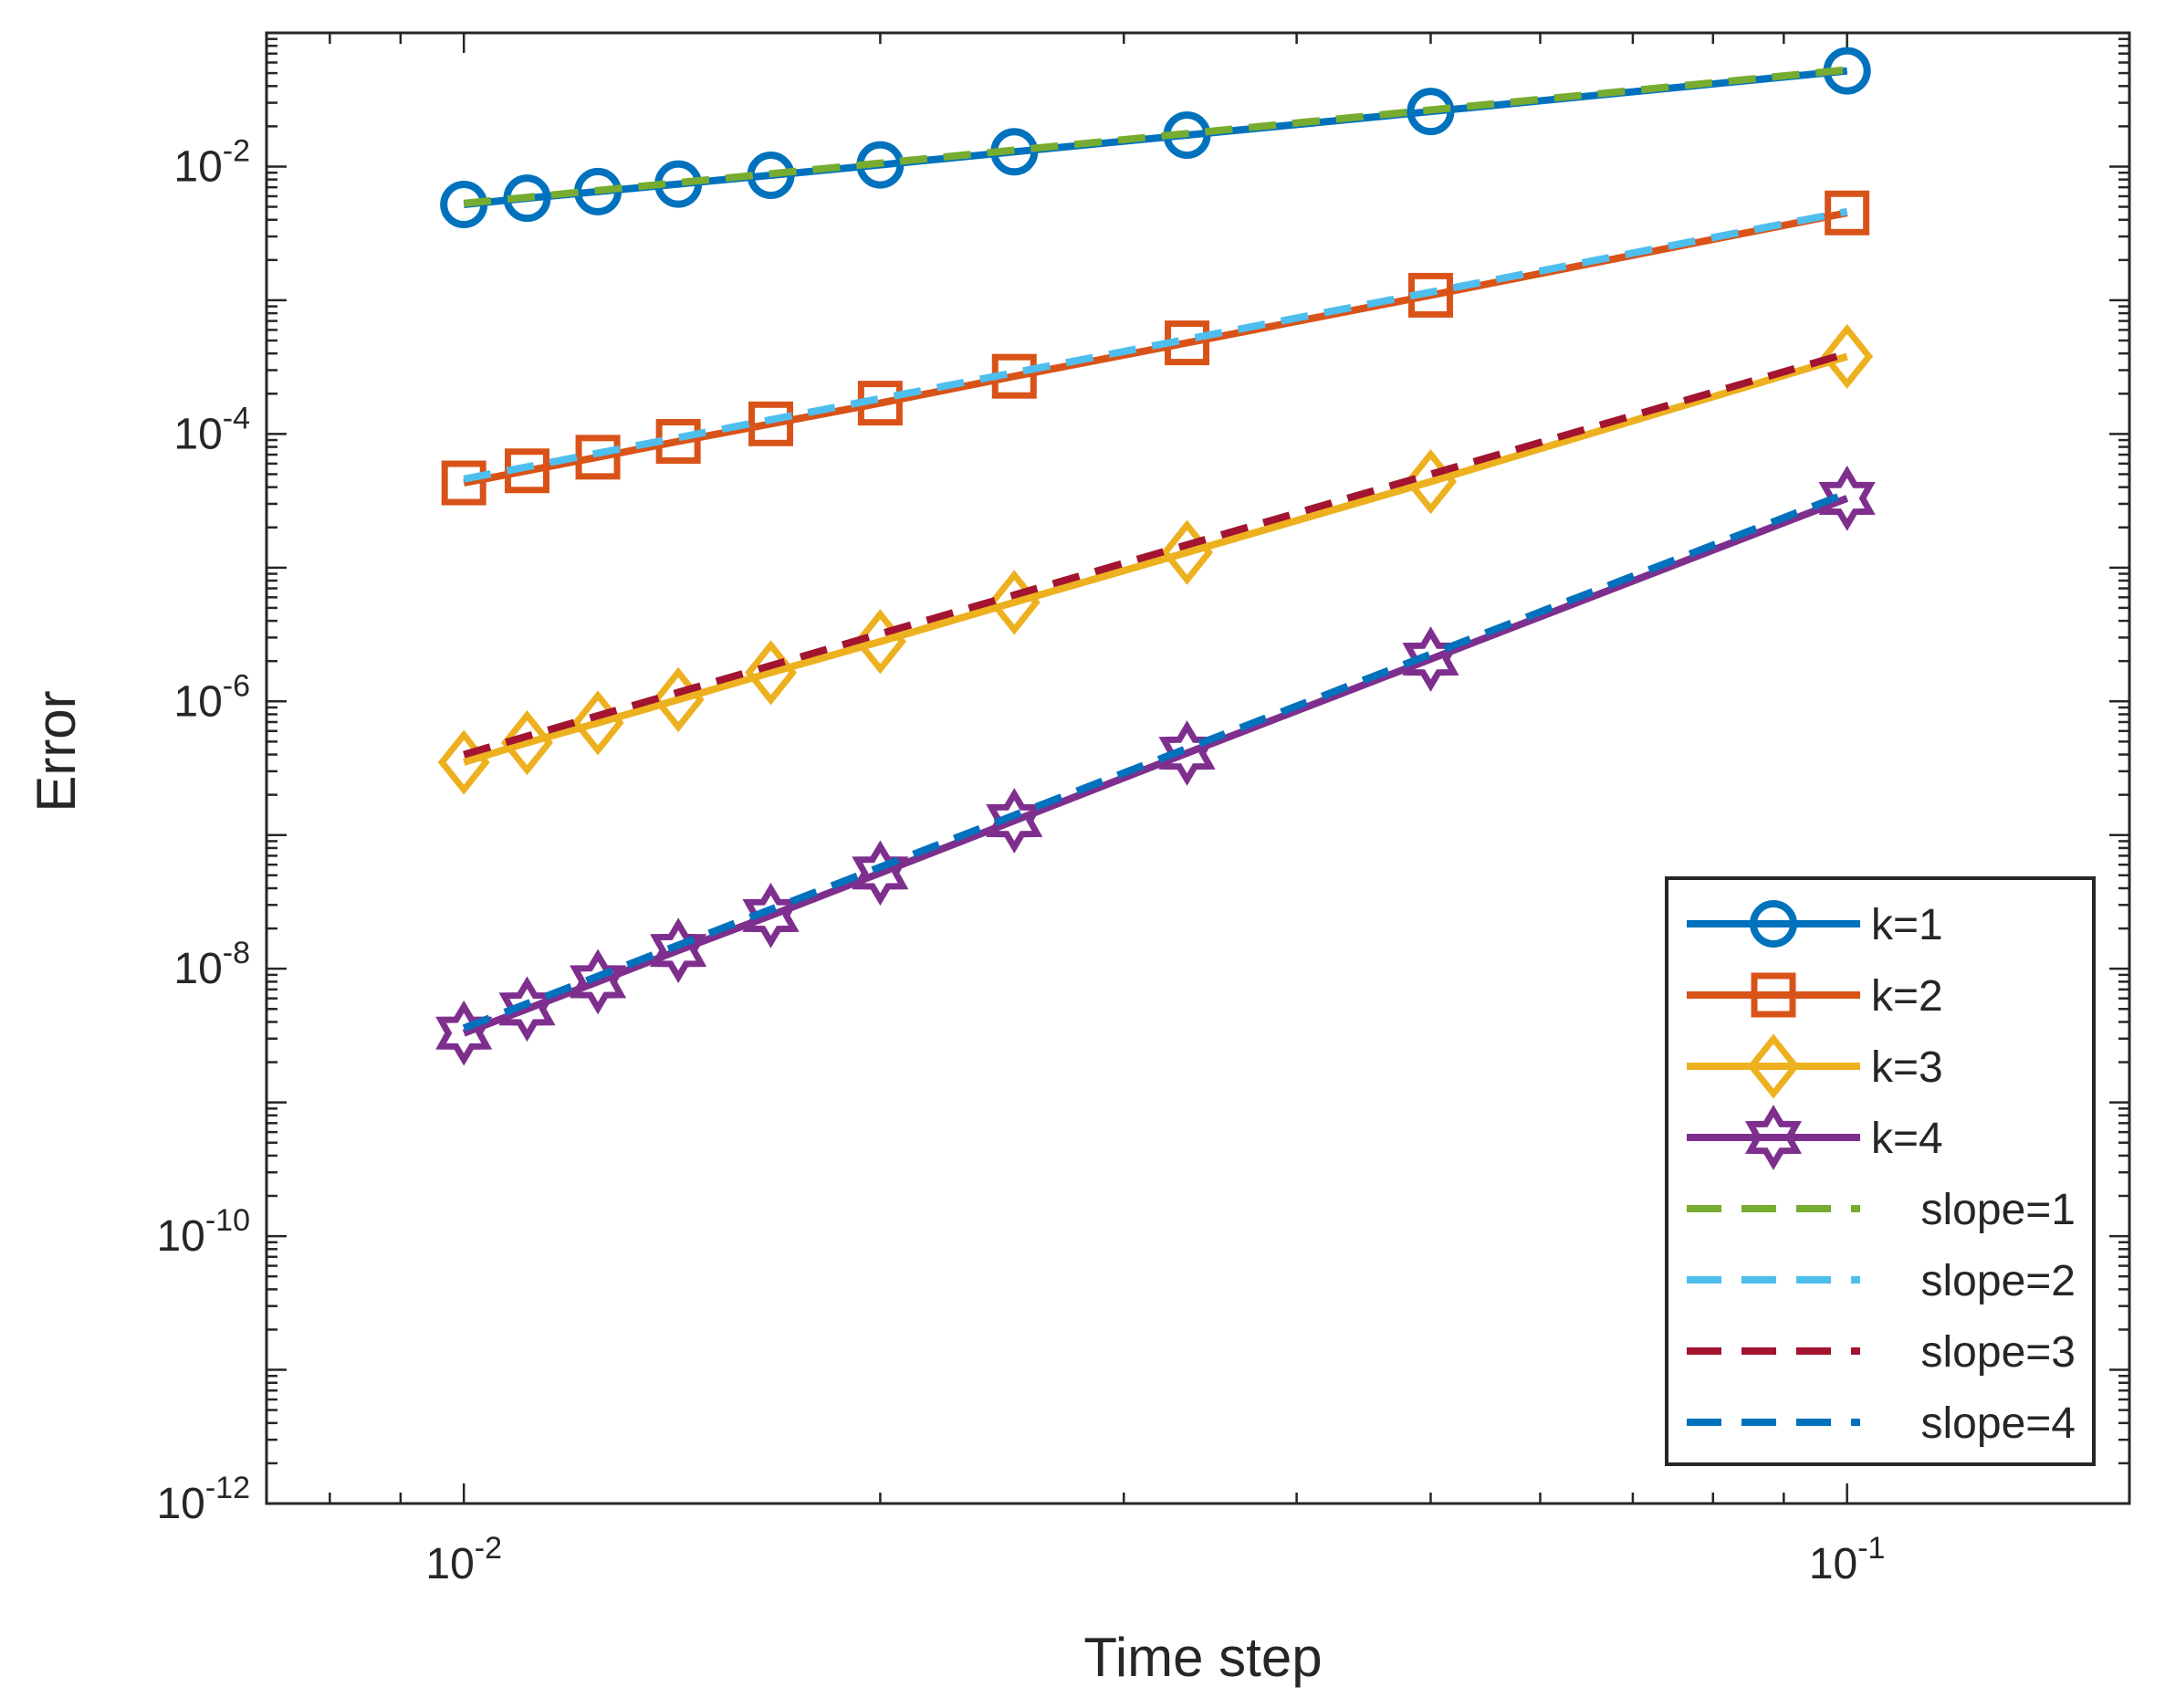 The width and height of the screenshot is (2165, 1708). I want to click on legend-label: slope=3, so click(1999, 1352).